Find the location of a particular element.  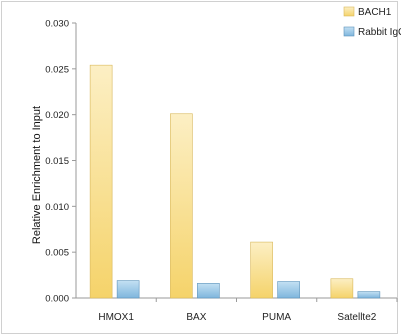

legend-label: Rabbit IgG is located at coordinates (379, 32).